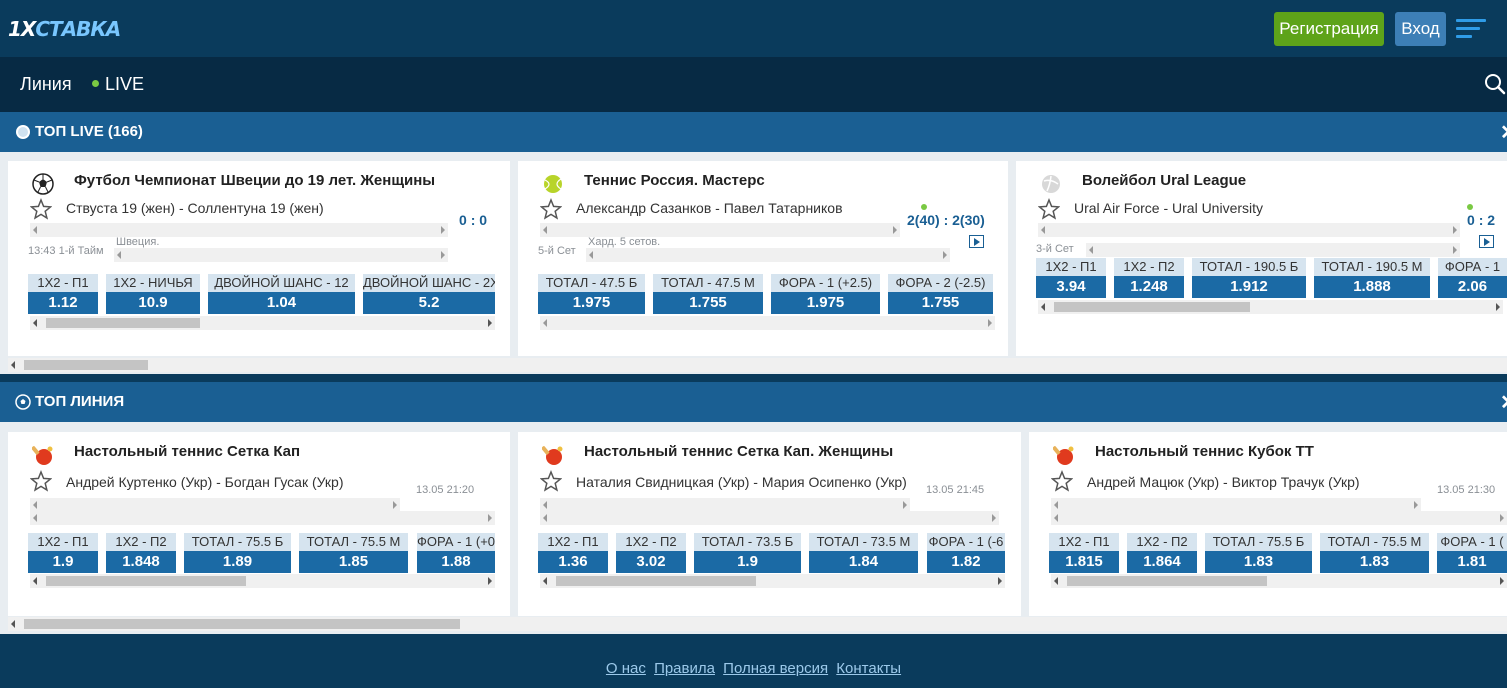  Describe the element at coordinates (591, 294) in the screenshot. I see `odds-button: ТОТАЛ - 47.5 Б 1.975` at that location.